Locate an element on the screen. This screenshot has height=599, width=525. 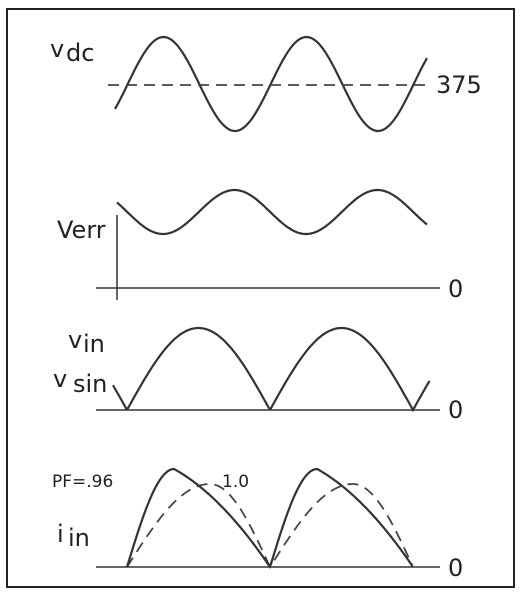
vin-label-main: v is located at coordinates (75, 340).